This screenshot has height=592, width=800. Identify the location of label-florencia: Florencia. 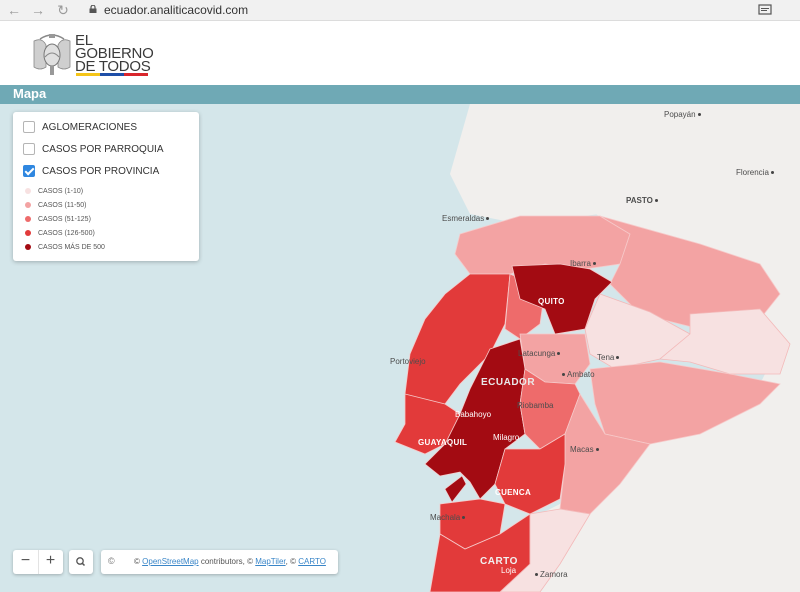
(756, 172).